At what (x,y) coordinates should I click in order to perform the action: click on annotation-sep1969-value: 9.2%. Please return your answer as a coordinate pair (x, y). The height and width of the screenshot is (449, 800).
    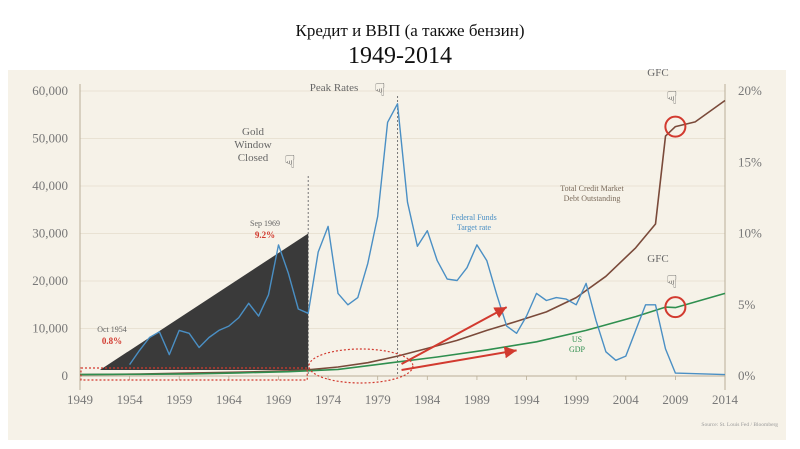
    Looking at the image, I should click on (265, 235).